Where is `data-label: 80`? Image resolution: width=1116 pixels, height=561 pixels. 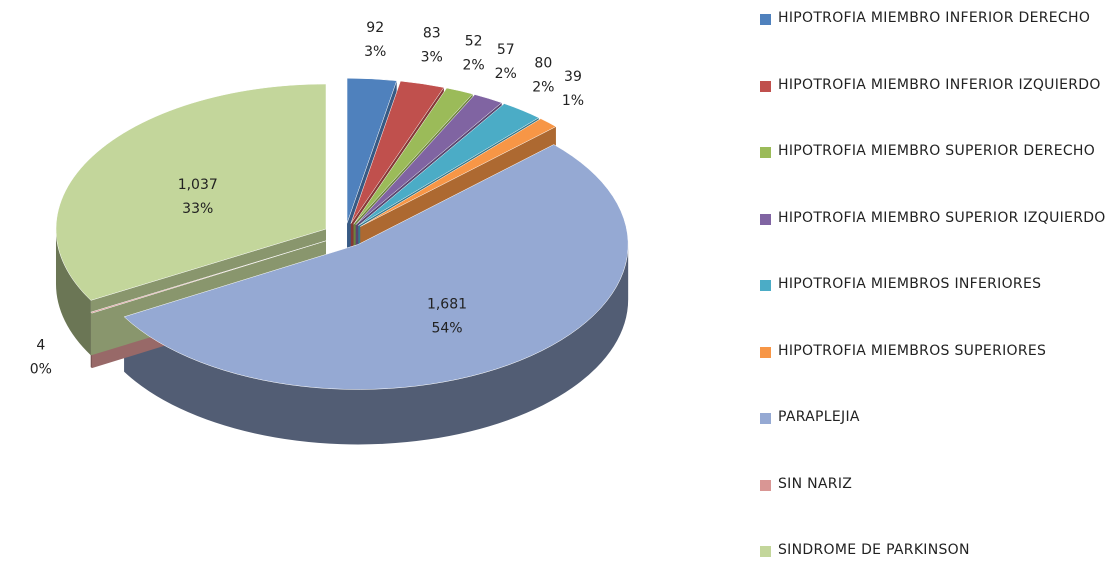 data-label: 80 is located at coordinates (543, 63).